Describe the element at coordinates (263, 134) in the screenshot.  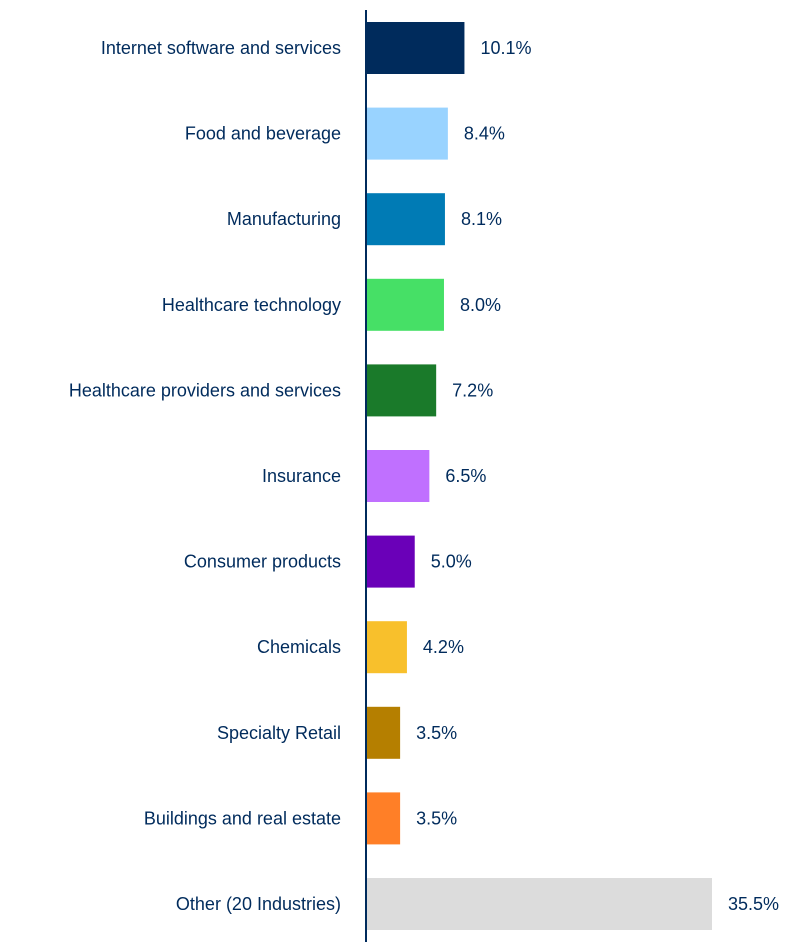
I see `category-label: Food and beverage` at that location.